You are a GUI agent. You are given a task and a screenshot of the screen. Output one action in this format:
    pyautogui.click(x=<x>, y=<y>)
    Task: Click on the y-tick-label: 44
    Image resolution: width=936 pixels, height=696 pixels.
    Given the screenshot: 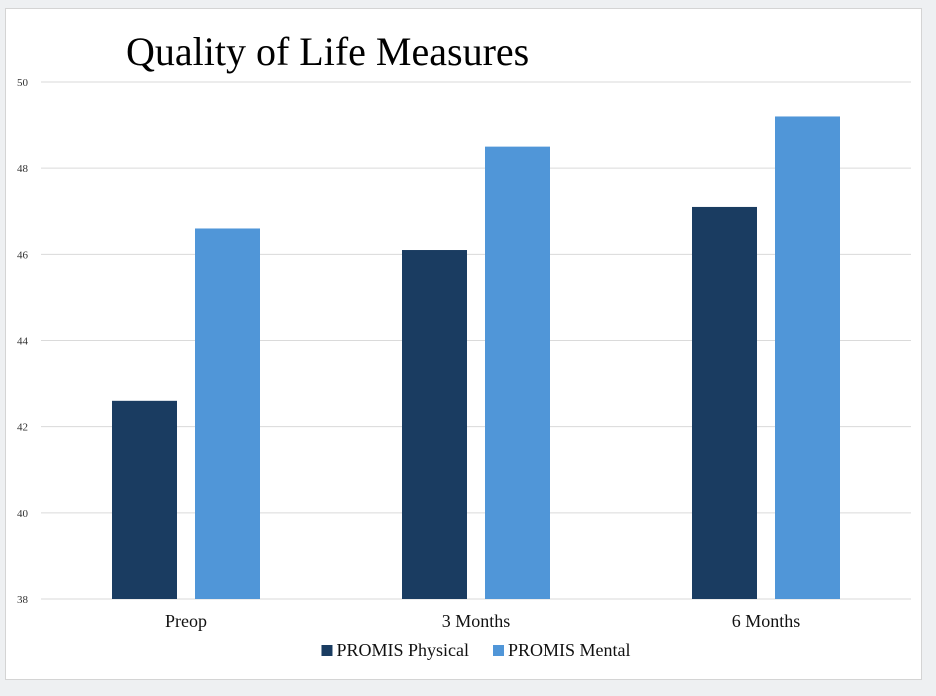 What is the action you would take?
    pyautogui.click(x=23, y=342)
    